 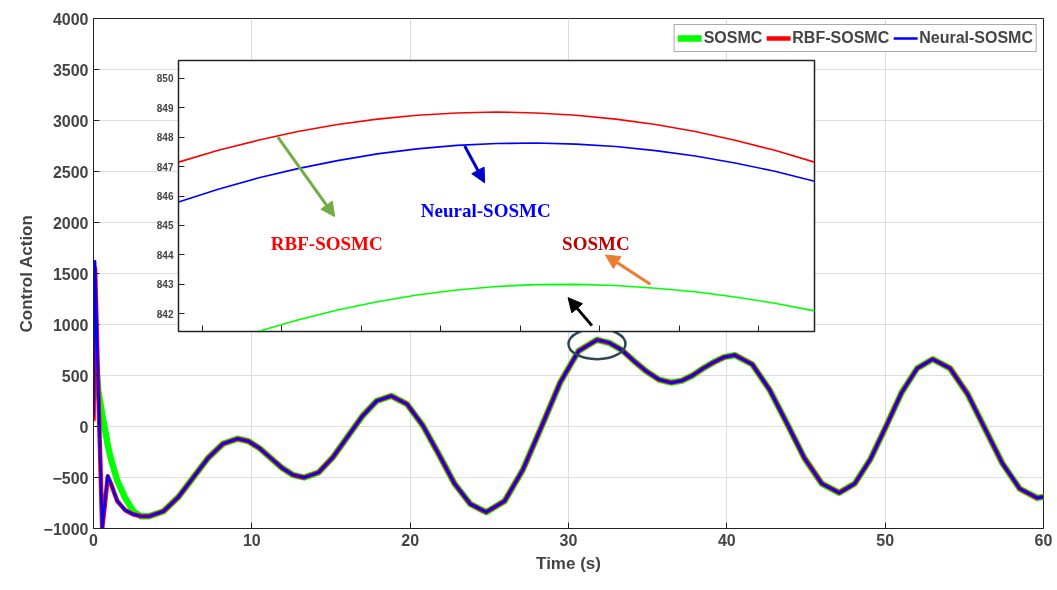 What do you see at coordinates (410, 540) in the screenshot?
I see `x-tick-label: 20` at bounding box center [410, 540].